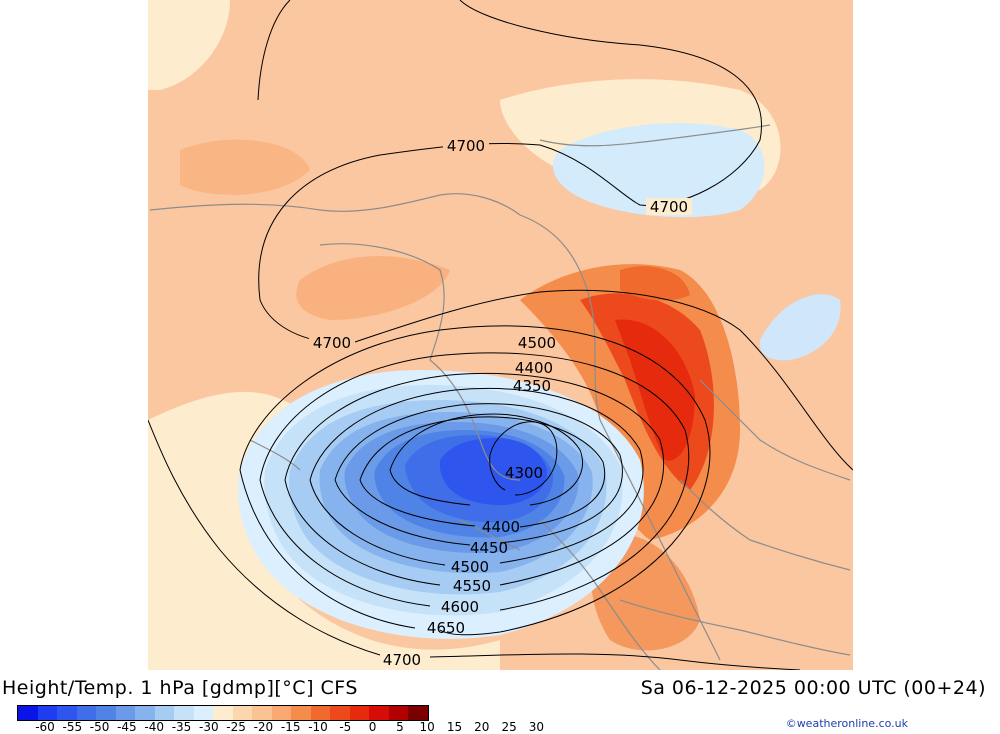  What do you see at coordinates (180, 688) in the screenshot?
I see `map-title: Height/Temp. 1 hPa [gdmp][°C] CFS` at bounding box center [180, 688].